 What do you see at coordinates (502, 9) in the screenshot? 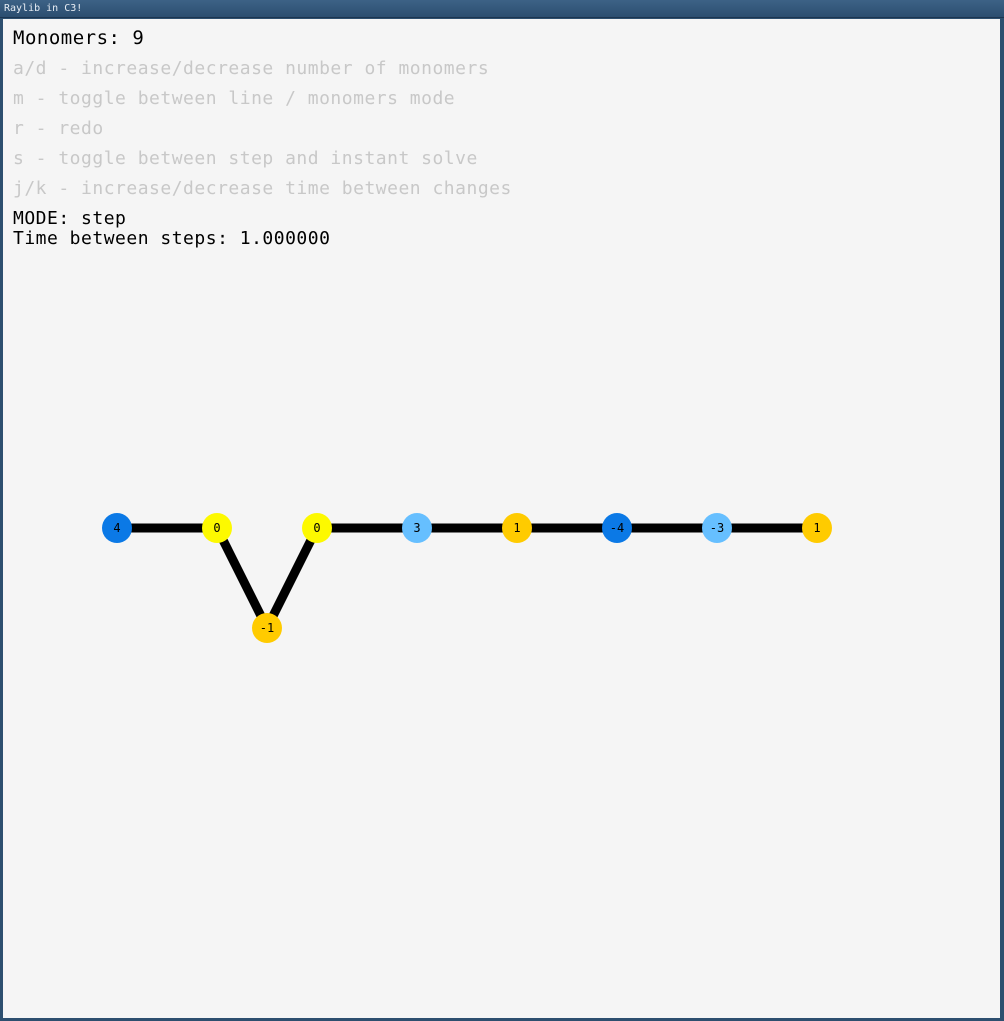
I see `window-titlebar: Raylib in C3!` at bounding box center [502, 9].